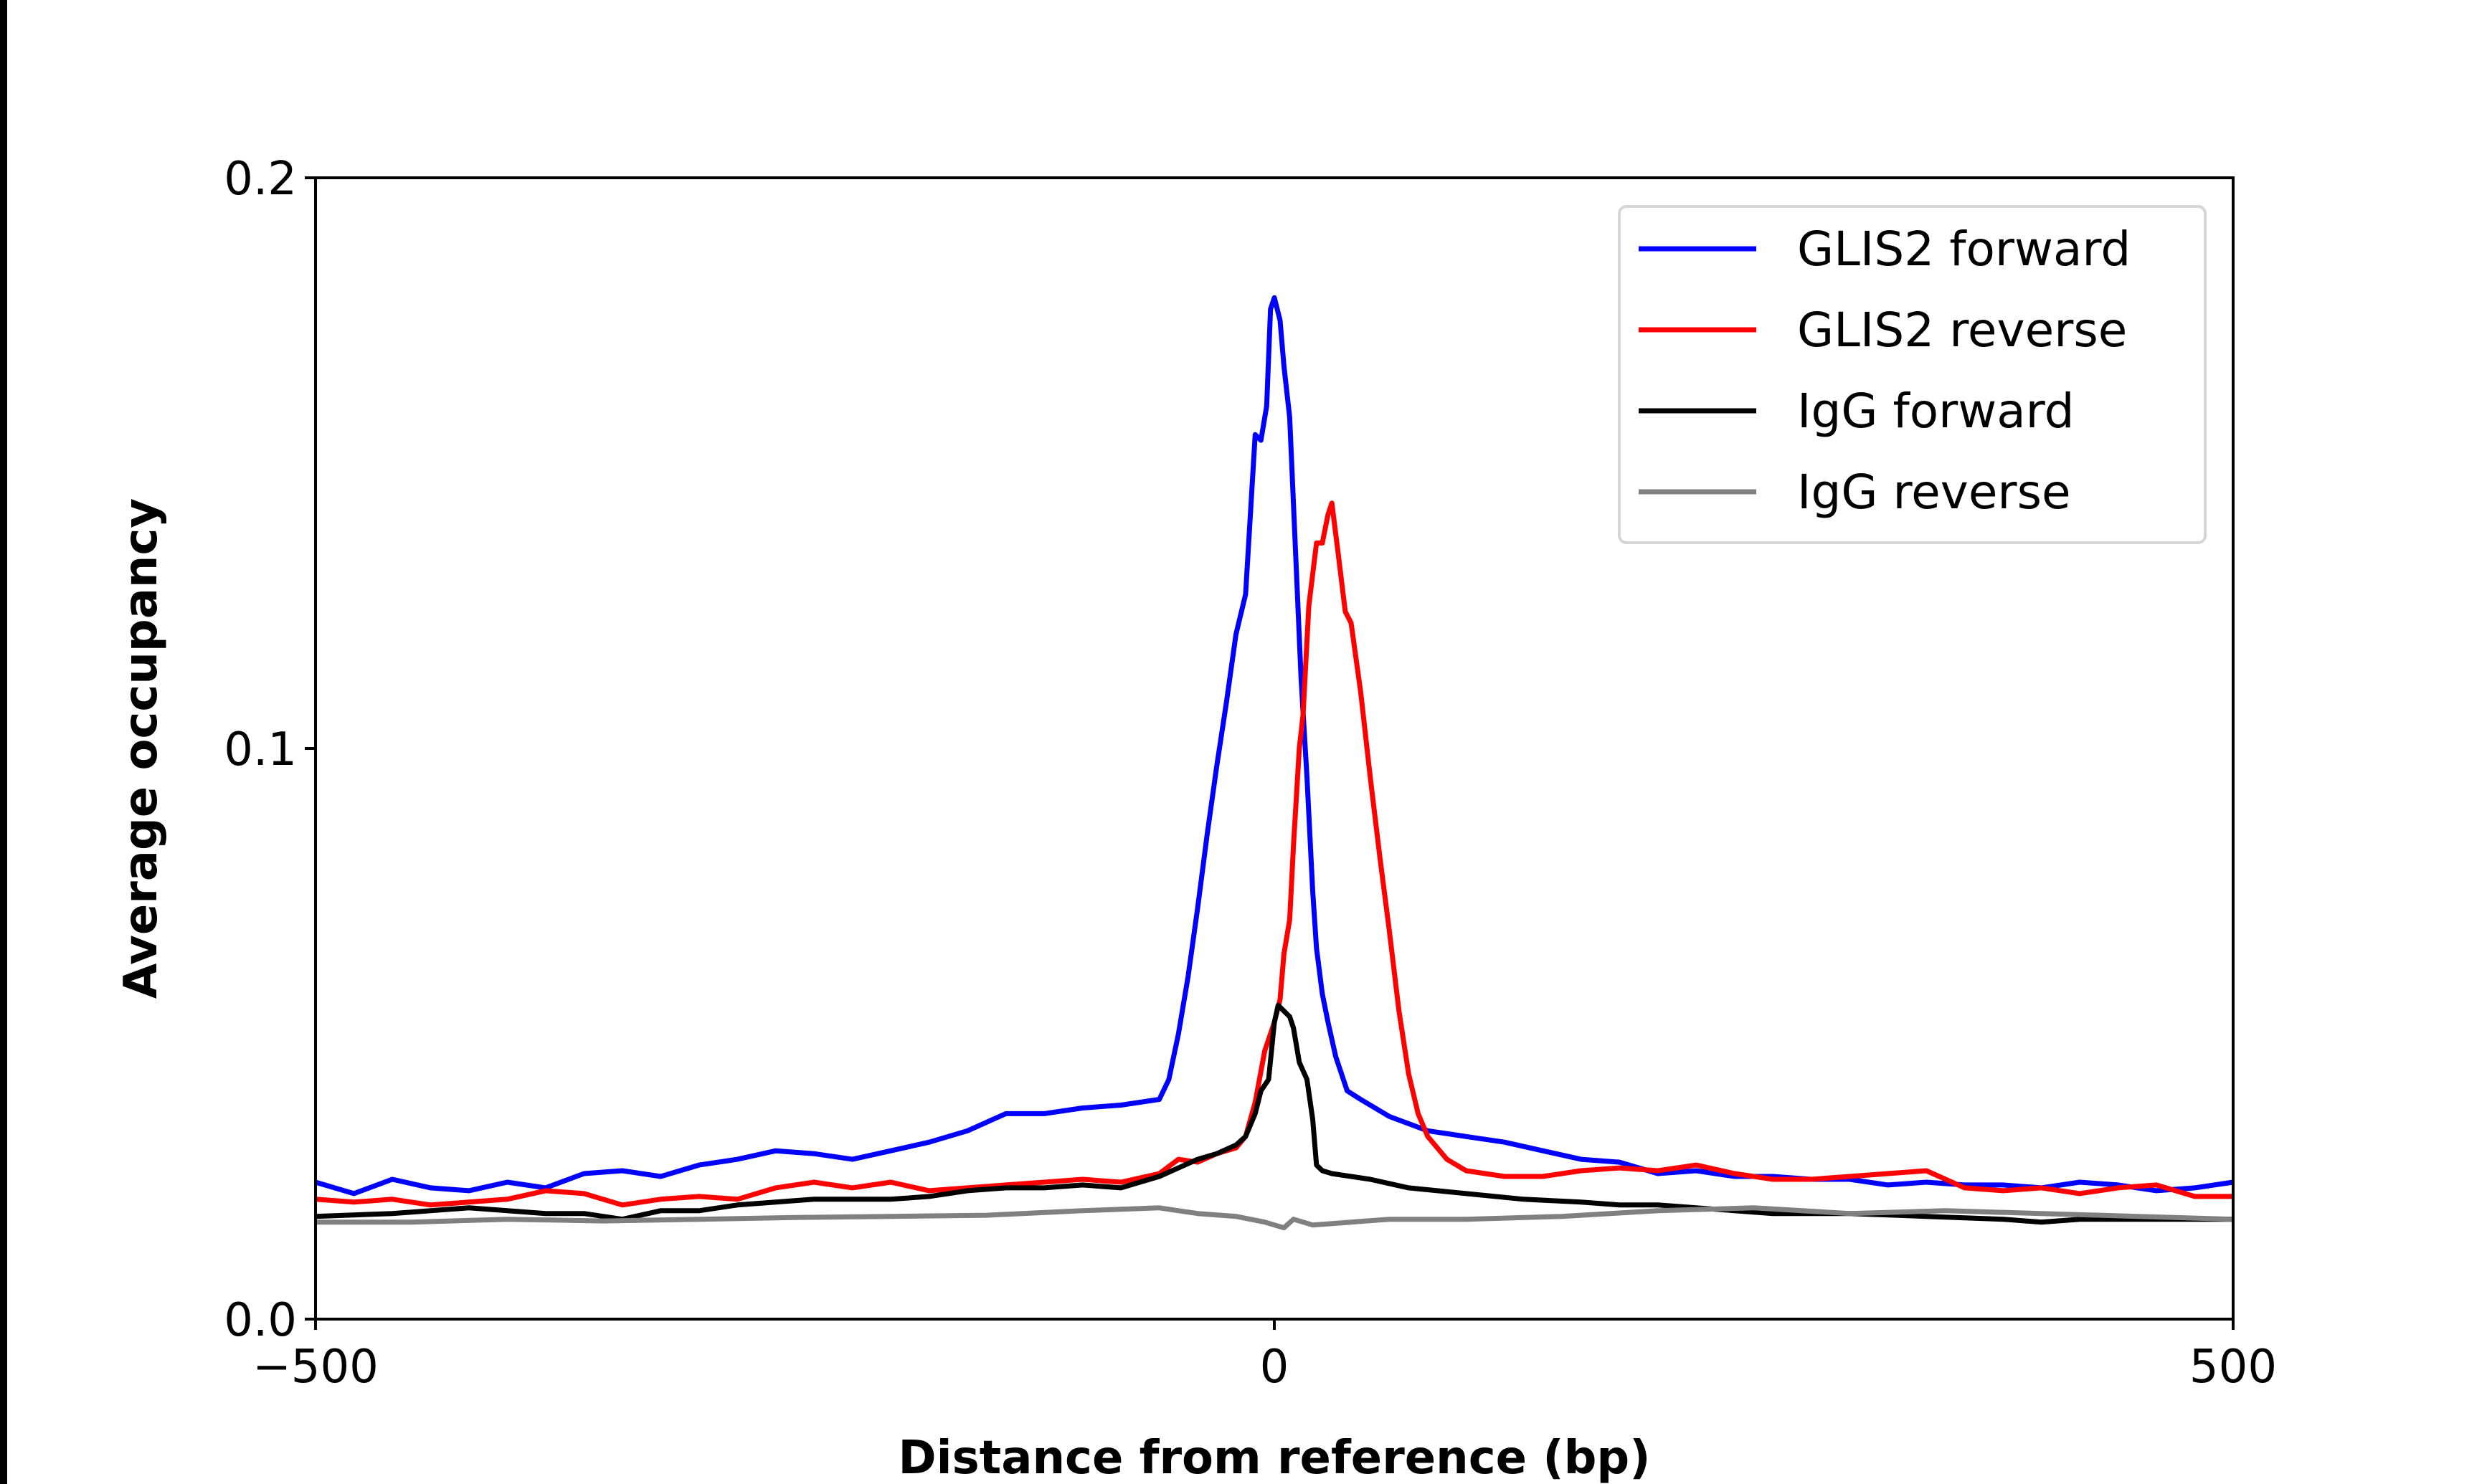  I want to click on legend-box, so click(1913, 375).